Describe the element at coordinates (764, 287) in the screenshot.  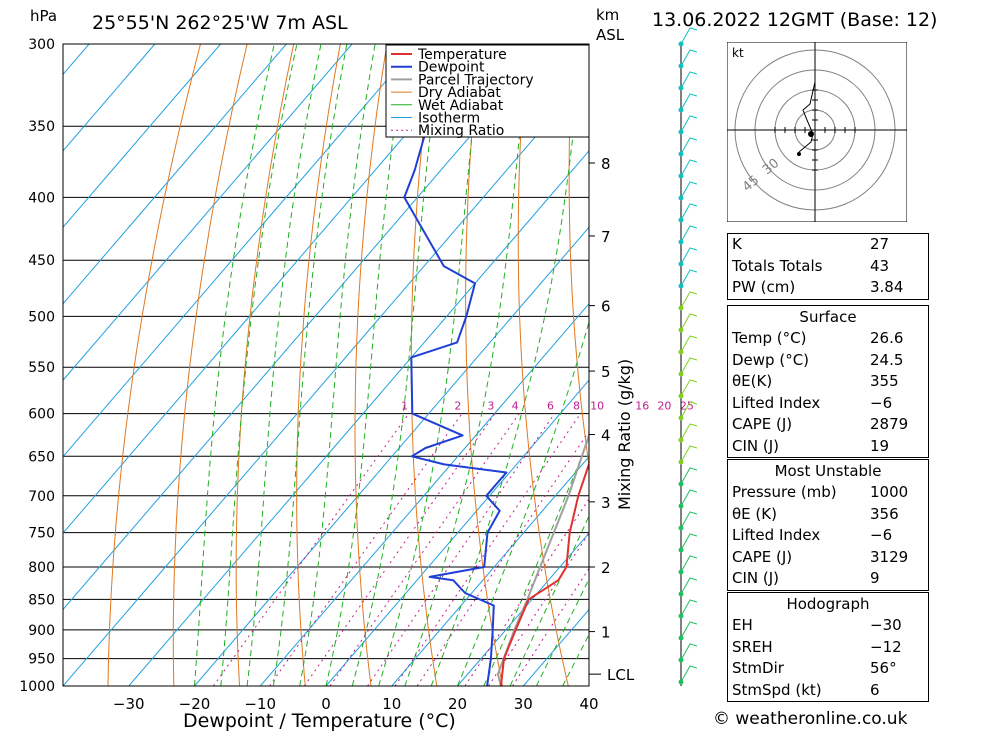
I see `index-label: PW (cm)` at that location.